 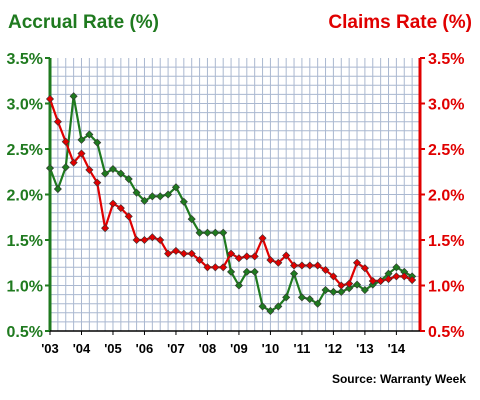 I want to click on x-tick-label: '11, so click(x=301, y=348).